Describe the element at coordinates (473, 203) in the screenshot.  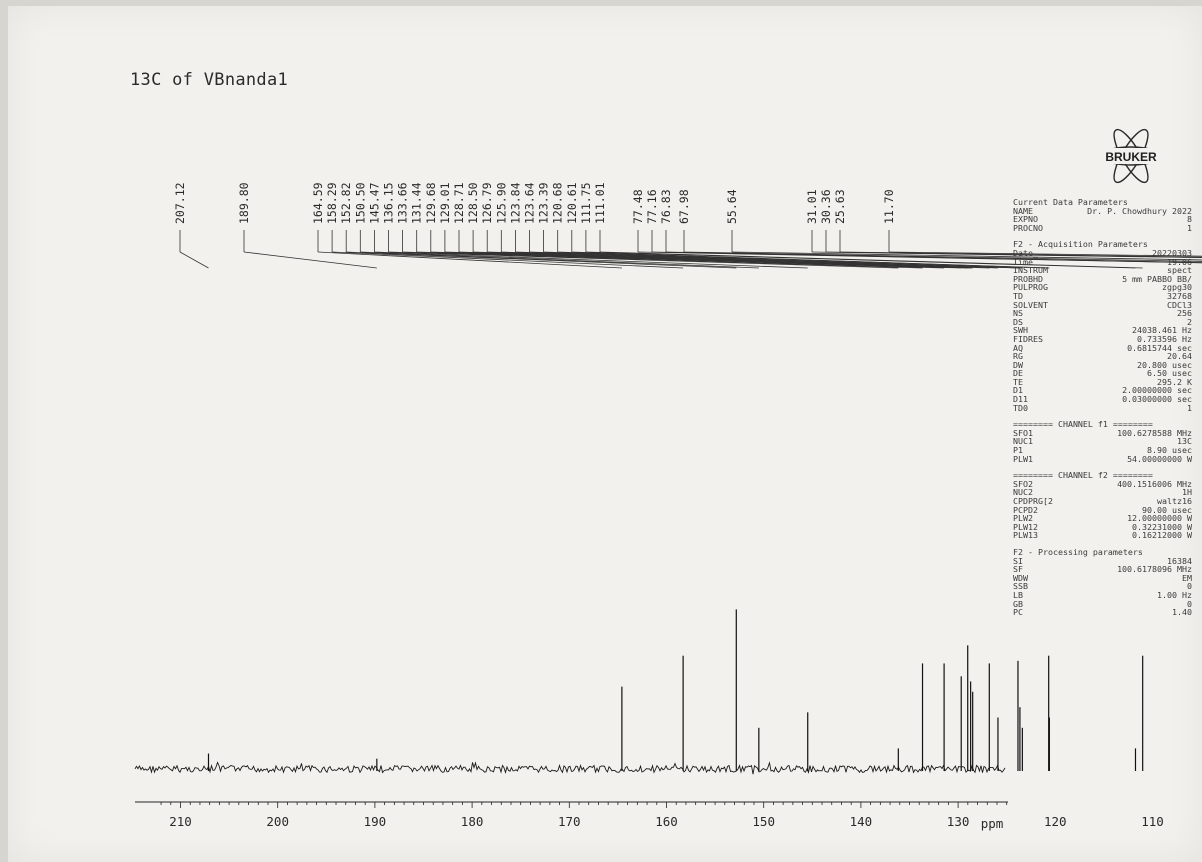
I see `peak-label: 128.50` at that location.